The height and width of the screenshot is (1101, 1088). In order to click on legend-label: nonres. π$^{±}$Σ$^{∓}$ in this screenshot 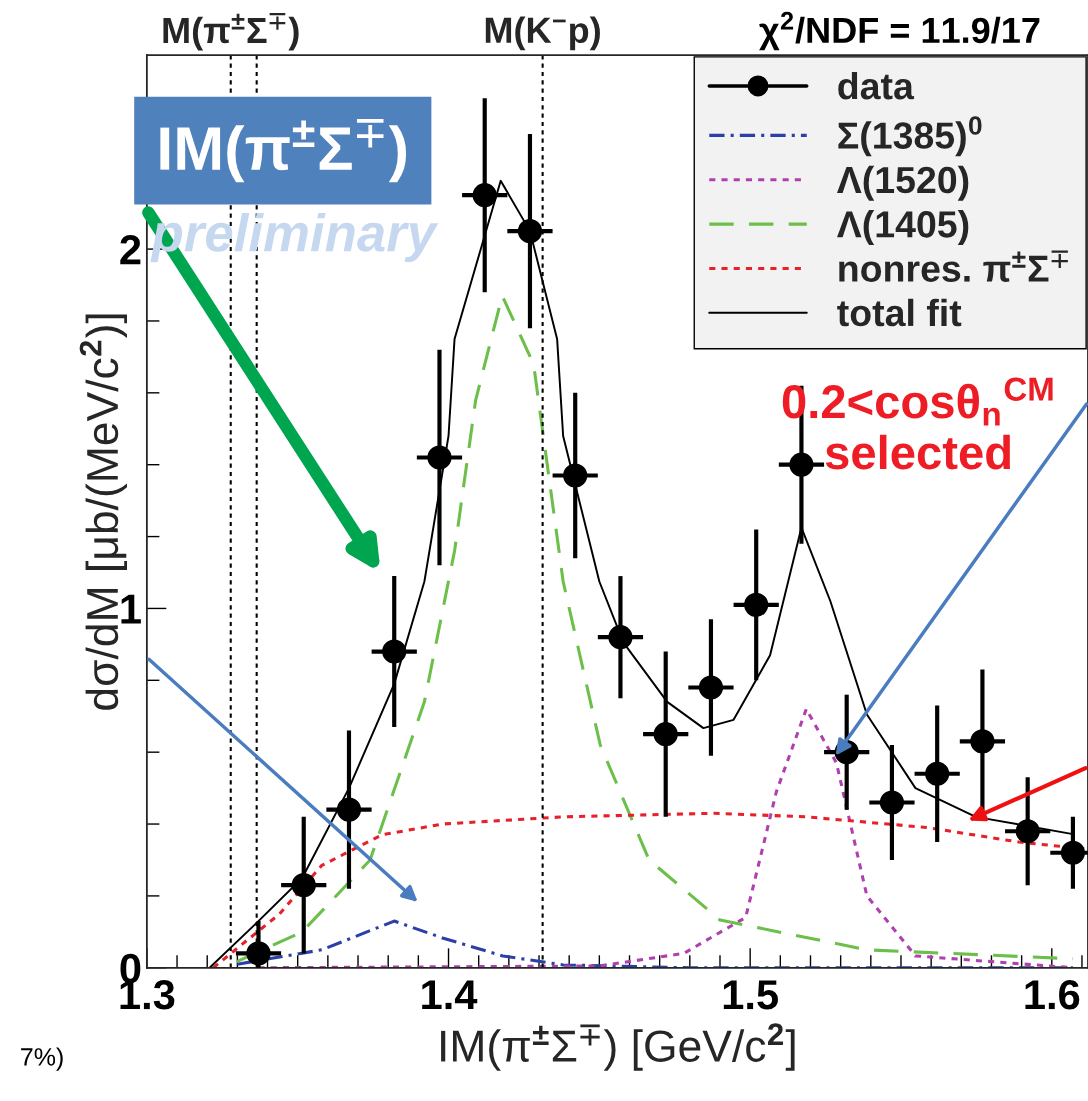, I will do `click(953, 266)`.